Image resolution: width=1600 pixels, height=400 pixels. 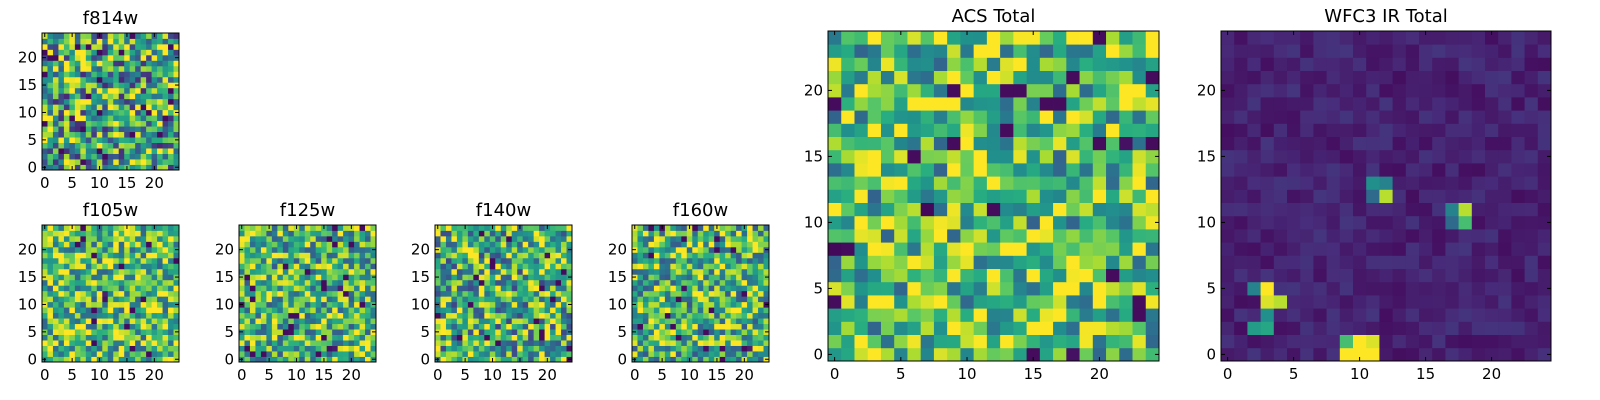 I want to click on x-tick-label: 15, so click(x=323, y=375).